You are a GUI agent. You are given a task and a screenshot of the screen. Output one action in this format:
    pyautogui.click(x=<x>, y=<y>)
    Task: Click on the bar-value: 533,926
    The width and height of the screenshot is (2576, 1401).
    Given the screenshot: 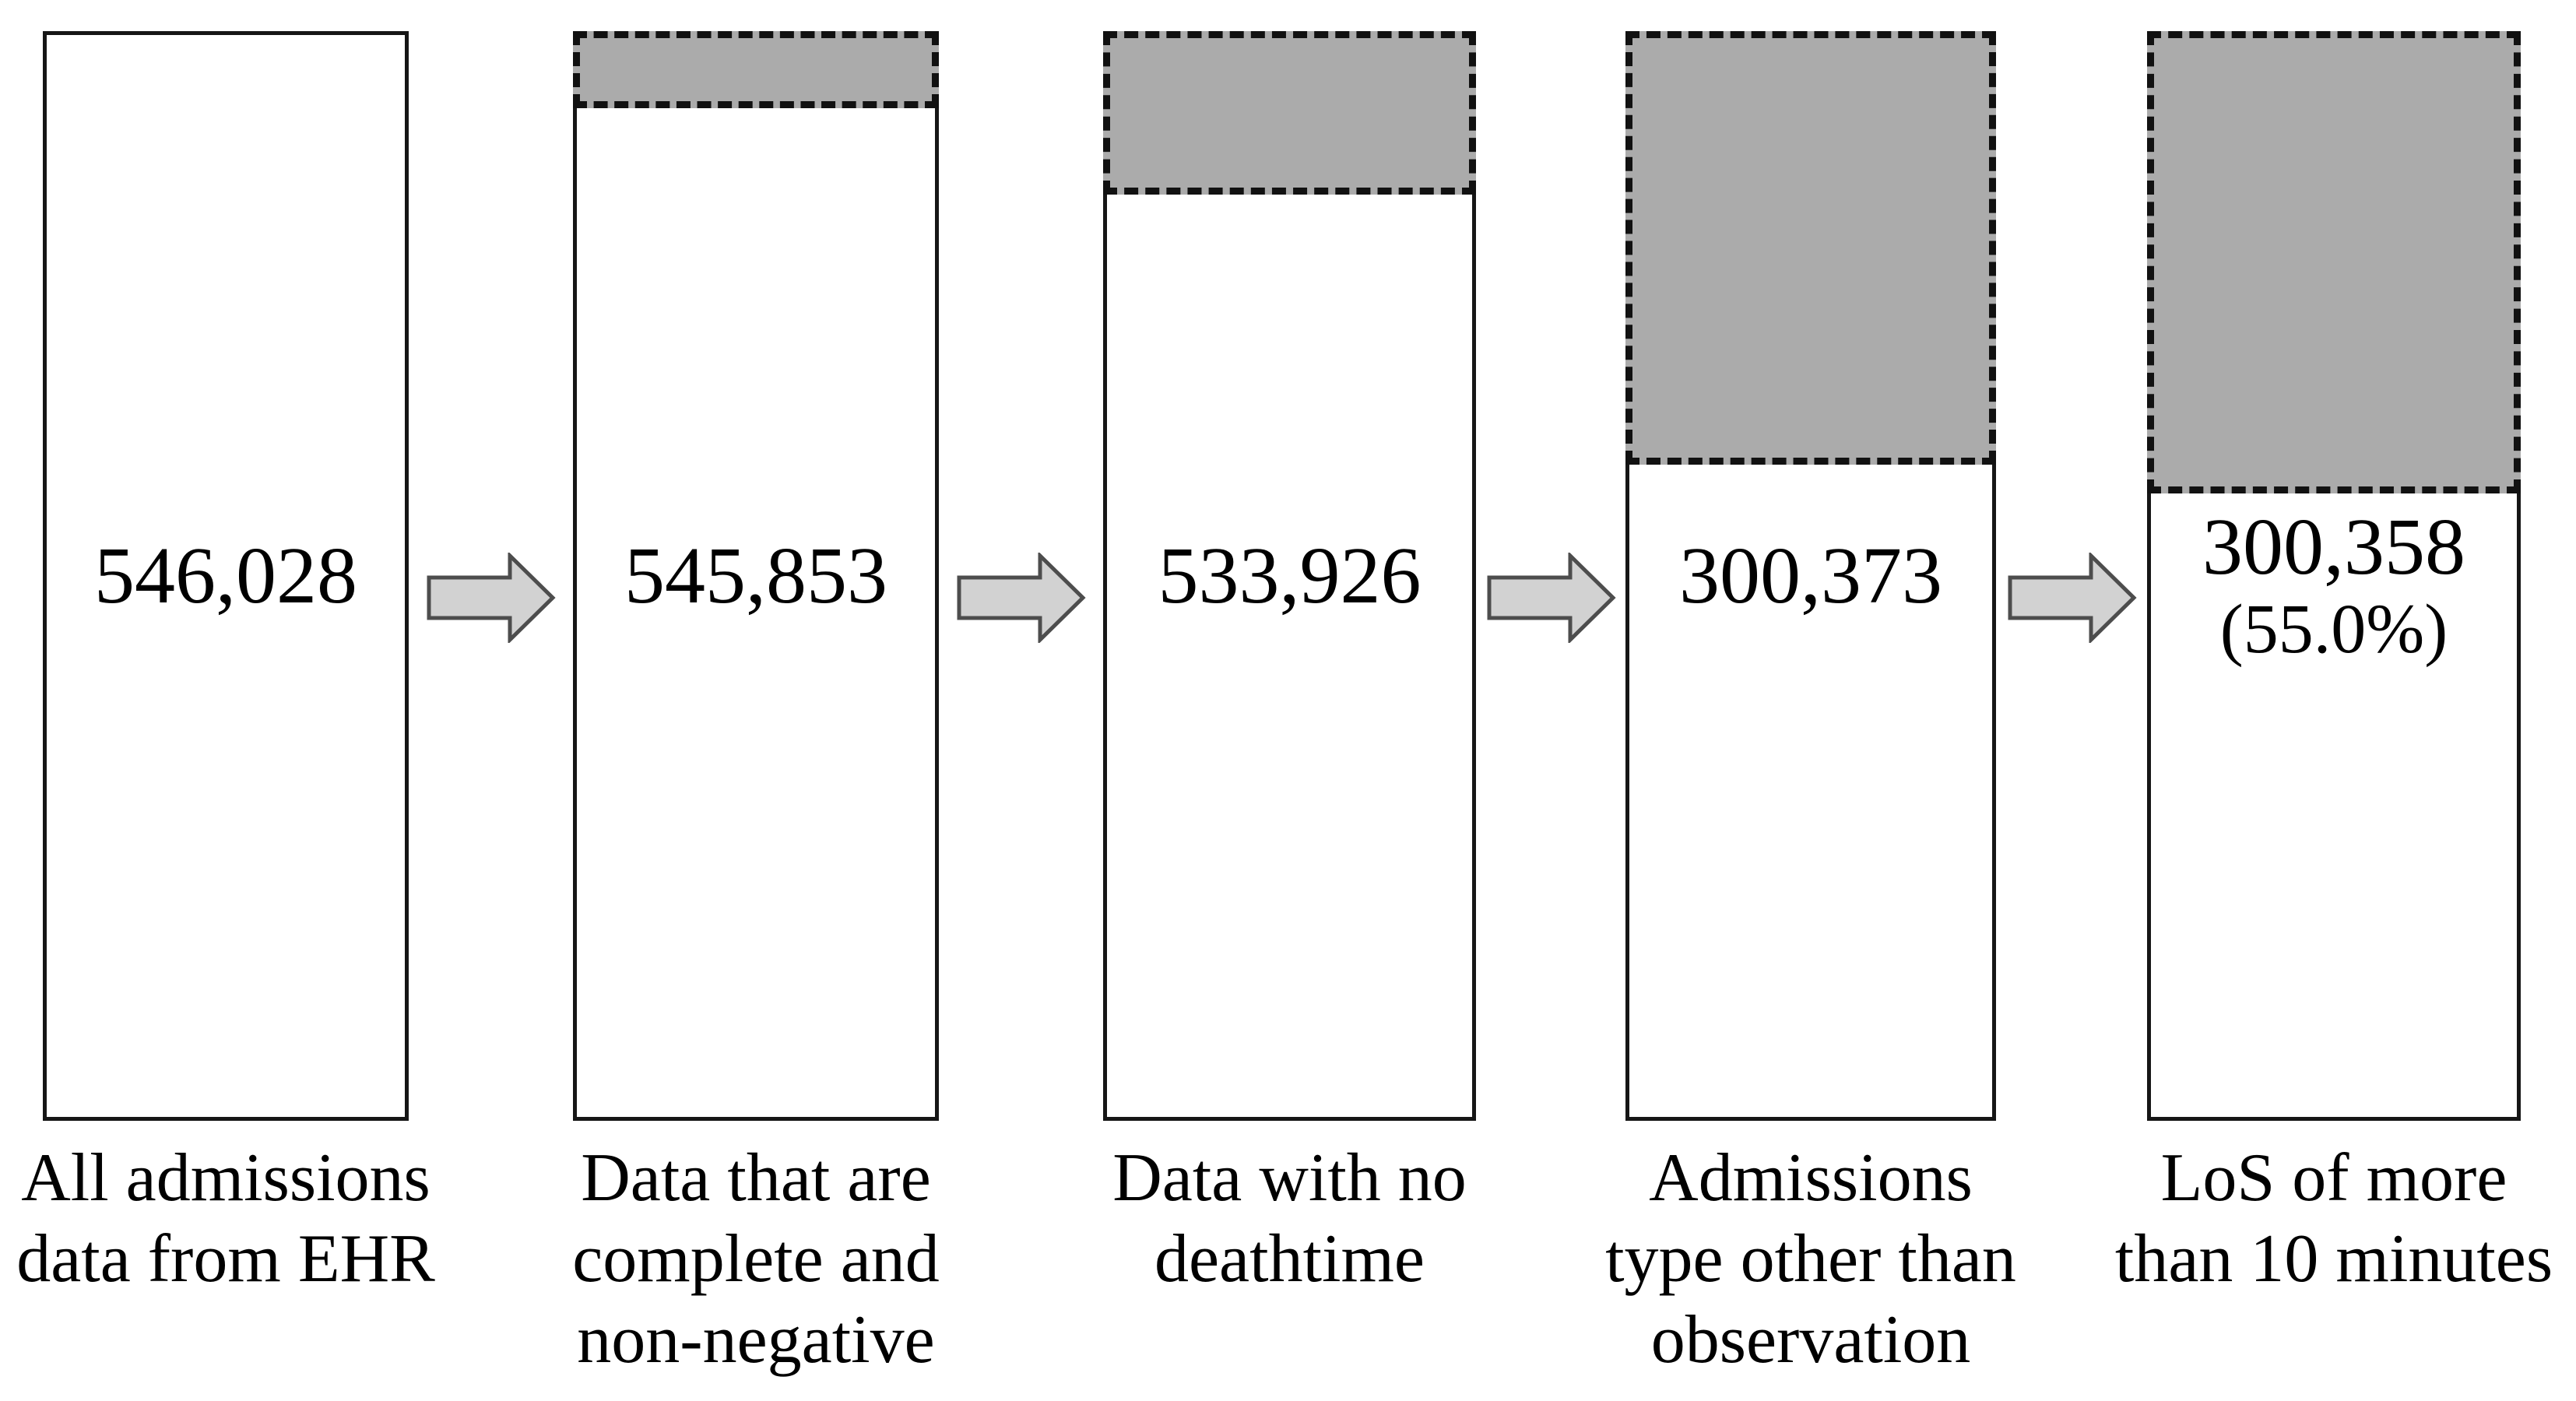 What is the action you would take?
    pyautogui.click(x=1290, y=575)
    